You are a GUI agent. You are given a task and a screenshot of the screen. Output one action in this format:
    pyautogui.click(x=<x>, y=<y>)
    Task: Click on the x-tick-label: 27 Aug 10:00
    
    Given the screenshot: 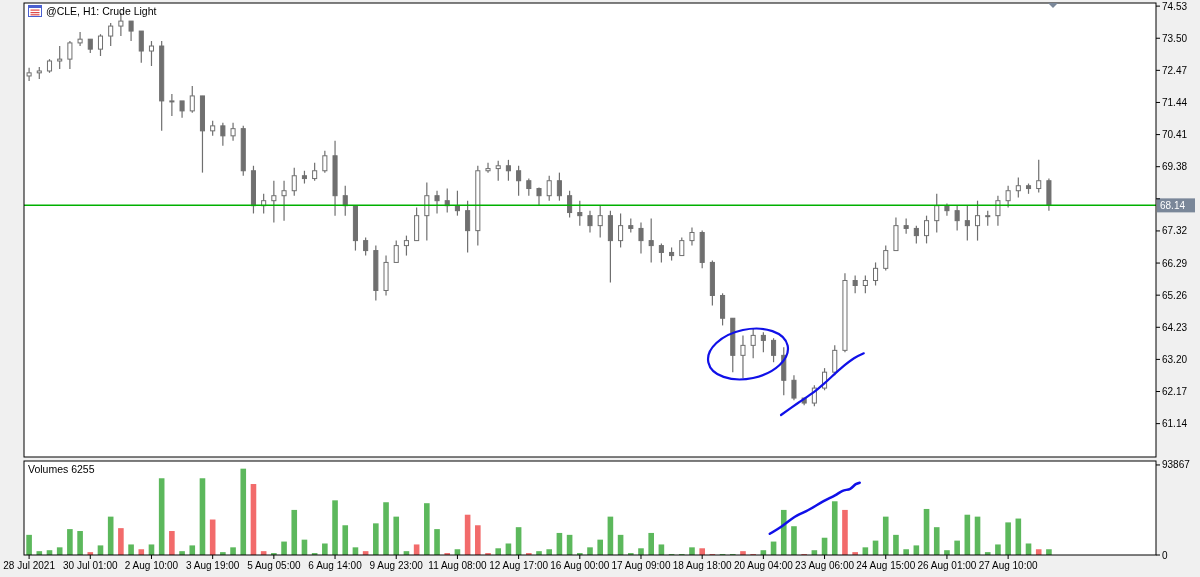 What is the action you would take?
    pyautogui.click(x=1008, y=565)
    